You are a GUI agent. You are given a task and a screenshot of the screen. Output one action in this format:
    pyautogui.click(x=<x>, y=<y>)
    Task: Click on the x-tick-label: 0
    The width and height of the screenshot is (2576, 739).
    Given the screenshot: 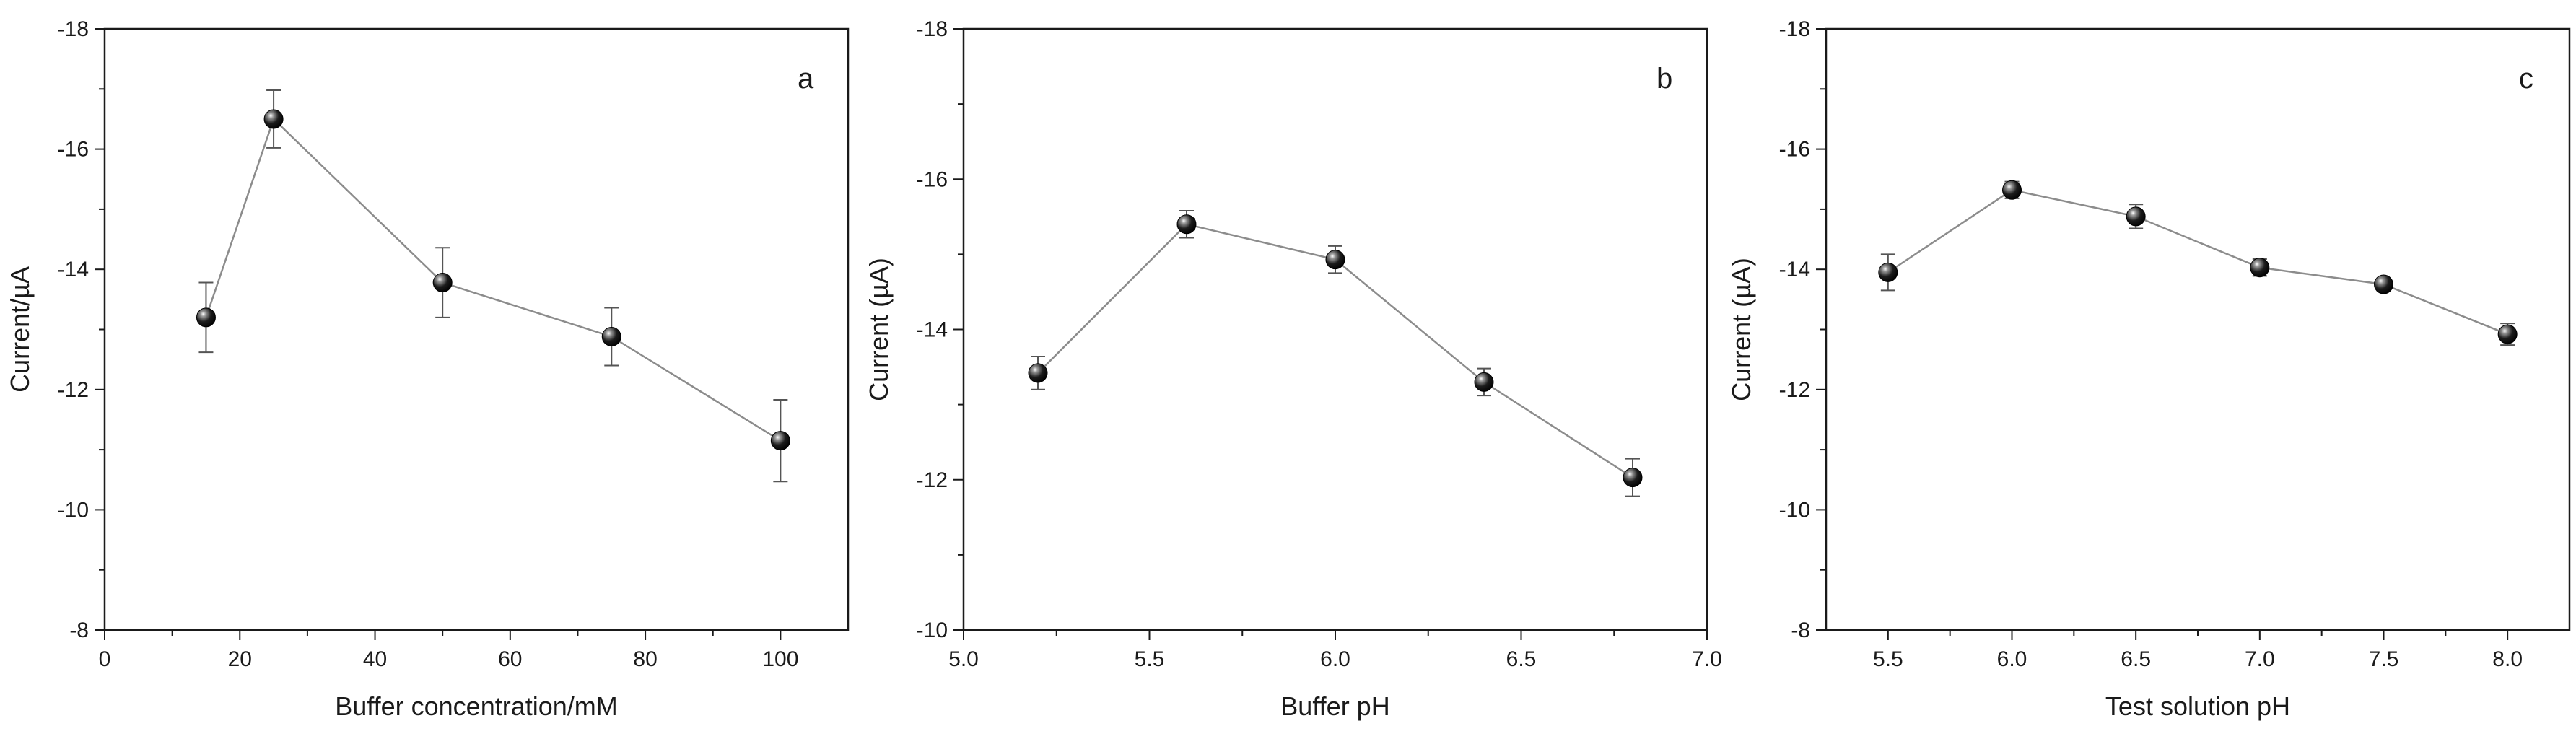 What is the action you would take?
    pyautogui.click(x=105, y=659)
    